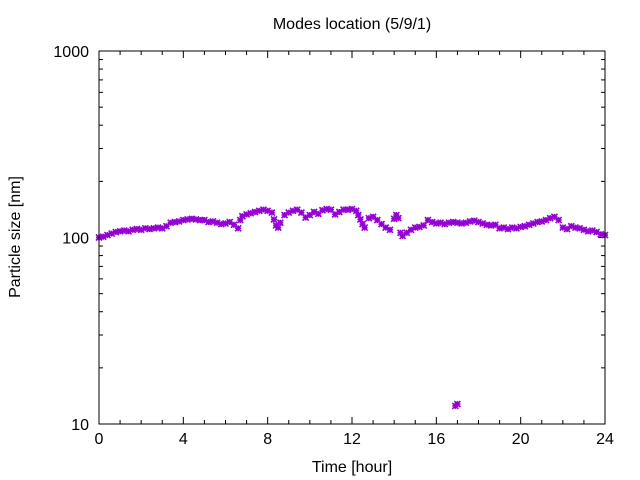 This screenshot has height=480, width=640. What do you see at coordinates (521, 439) in the screenshot?
I see `x-tick-label: 20` at bounding box center [521, 439].